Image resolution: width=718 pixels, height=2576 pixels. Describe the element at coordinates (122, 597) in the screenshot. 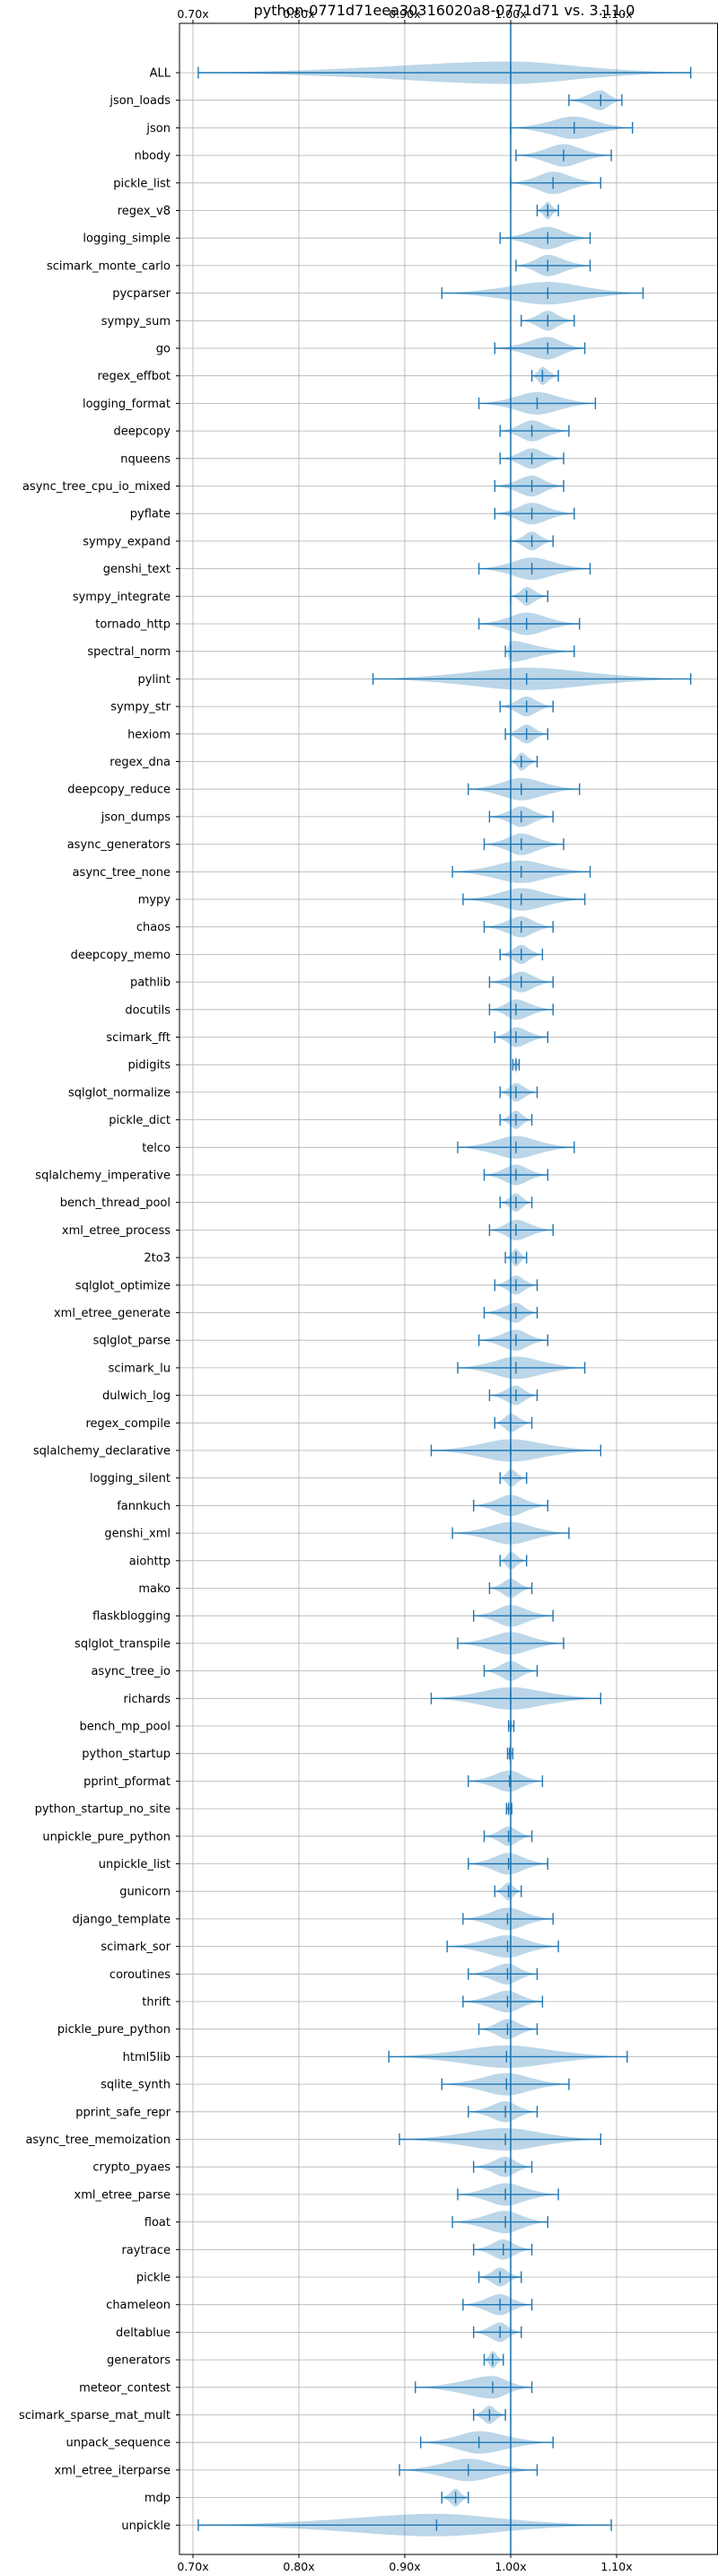

I see `category-label: sympy_integrate` at that location.